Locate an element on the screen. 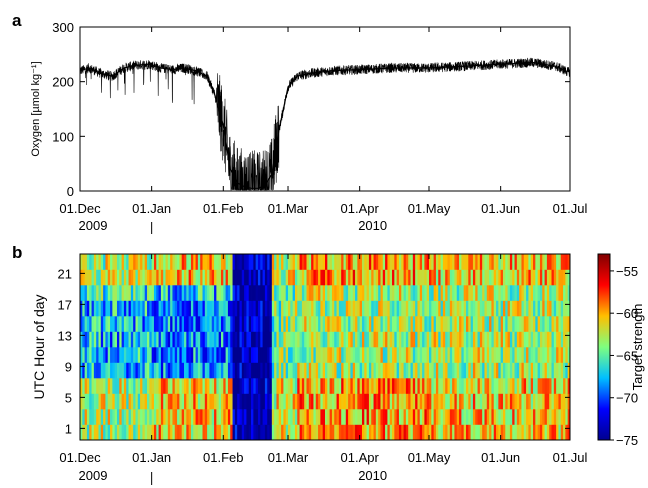  y-tick-label: 200 is located at coordinates (63, 82).